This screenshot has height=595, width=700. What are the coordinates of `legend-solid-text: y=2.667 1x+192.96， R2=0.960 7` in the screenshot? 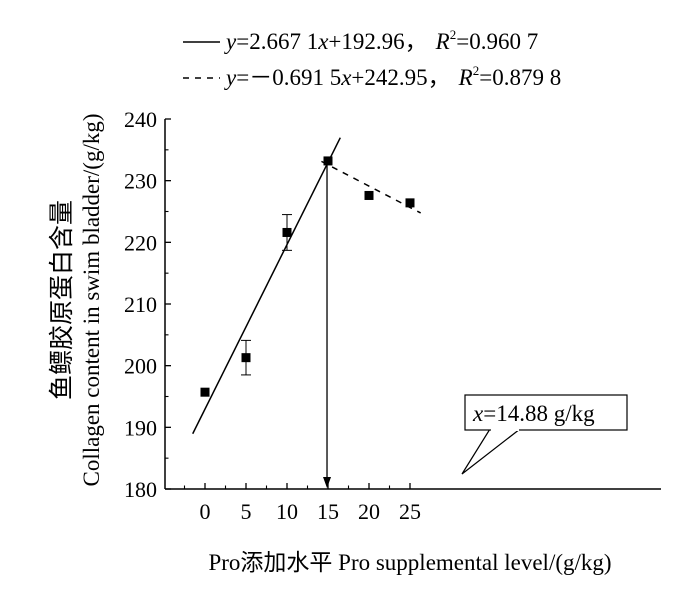 It's located at (381, 40).